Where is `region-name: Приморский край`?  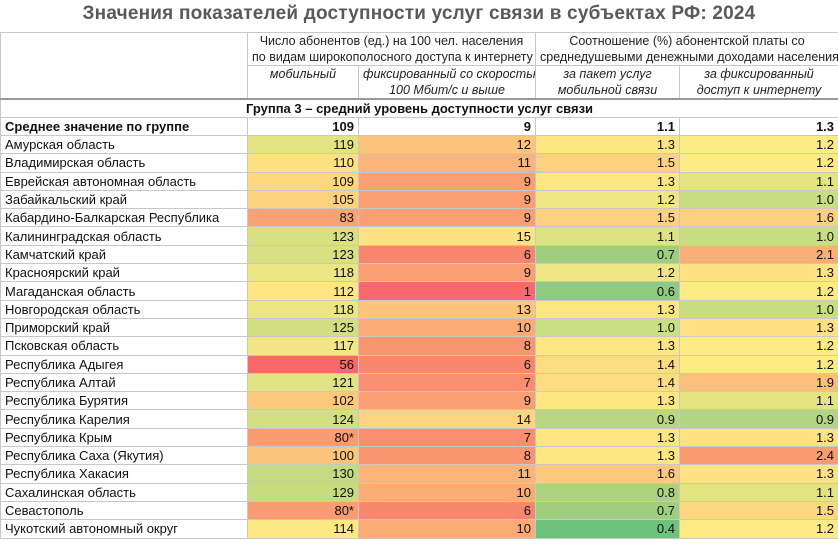 region-name: Приморский край is located at coordinates (124, 327).